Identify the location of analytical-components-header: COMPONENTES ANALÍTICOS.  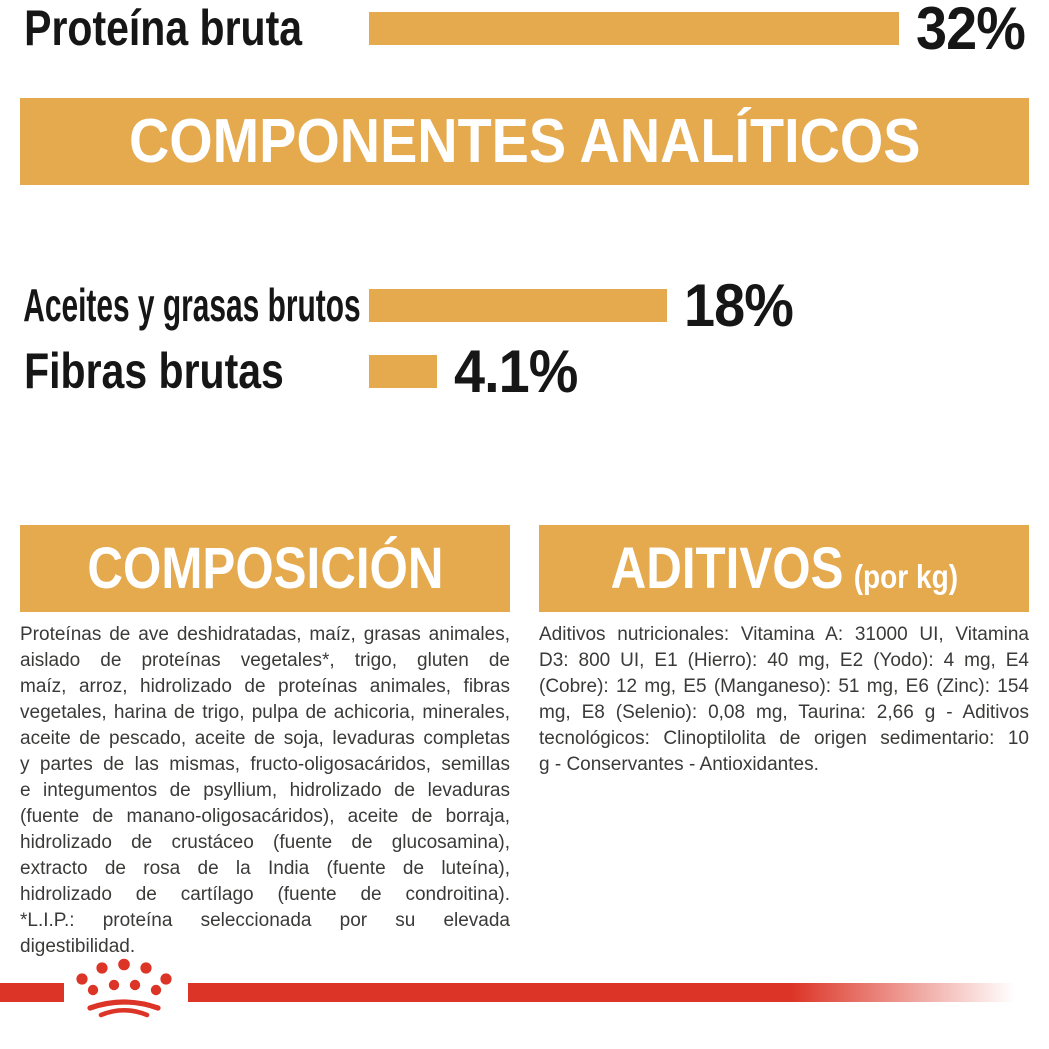
(524, 141).